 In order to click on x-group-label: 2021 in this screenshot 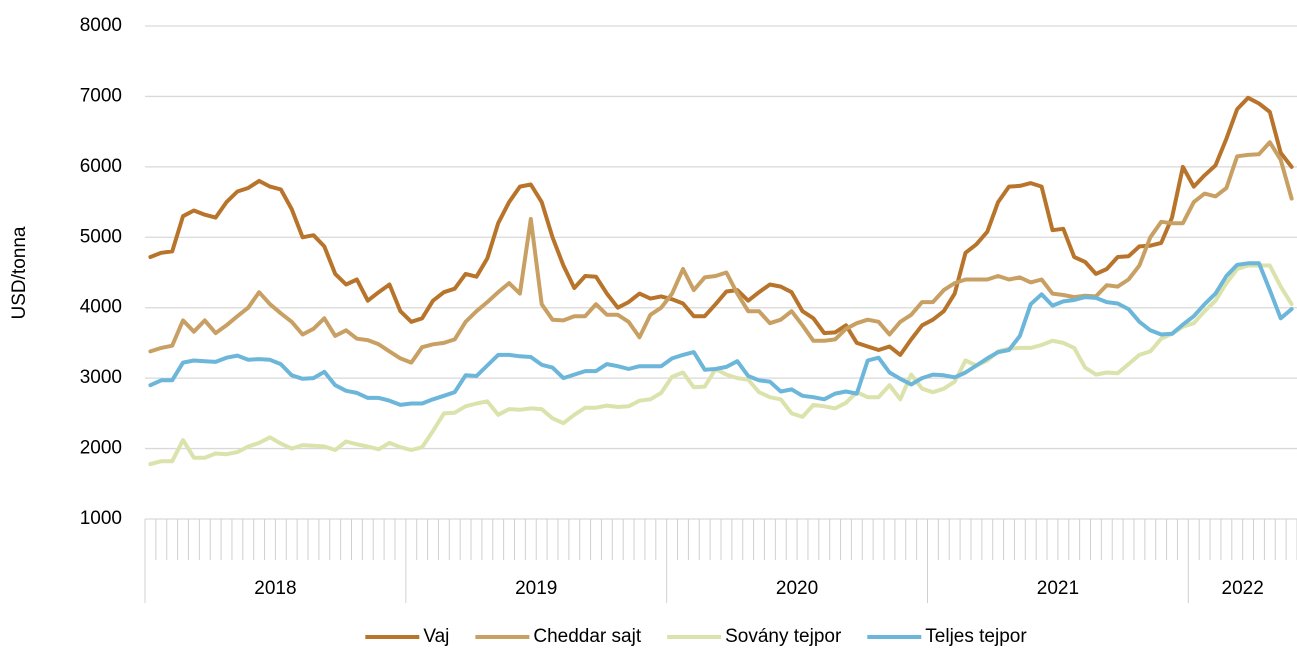, I will do `click(1058, 588)`.